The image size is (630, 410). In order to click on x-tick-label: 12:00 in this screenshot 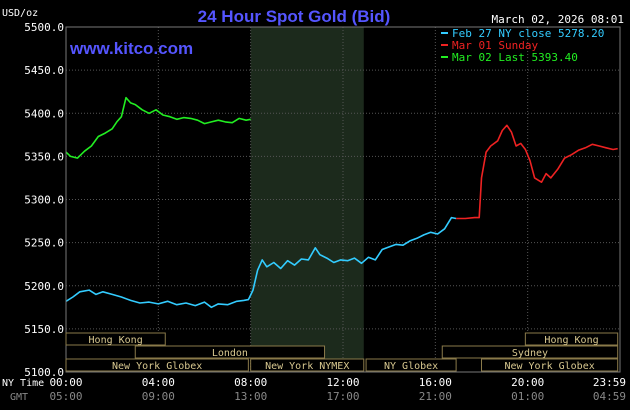, I will do `click(342, 382)`.